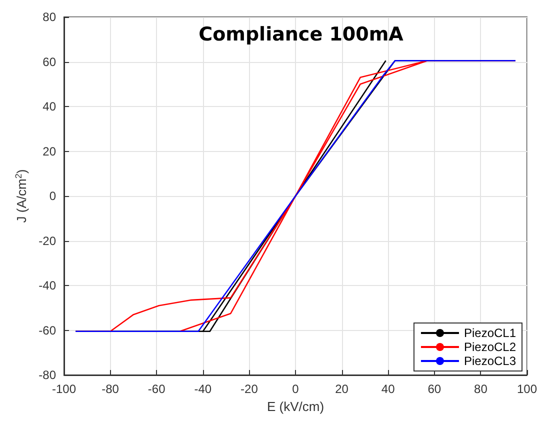  I want to click on y-tick-label: -20, so click(47, 241).